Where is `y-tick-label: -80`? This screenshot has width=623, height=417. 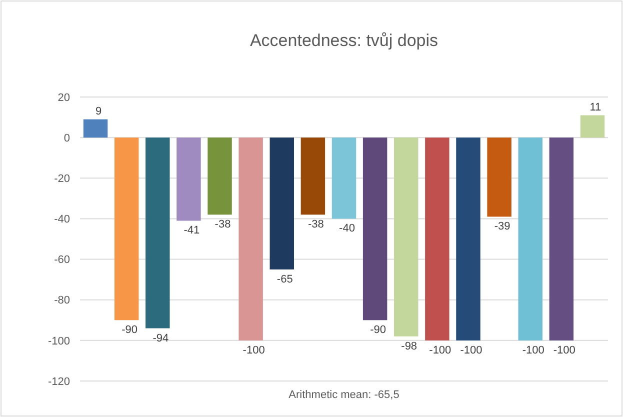
y-tick-label: -80 is located at coordinates (62, 300).